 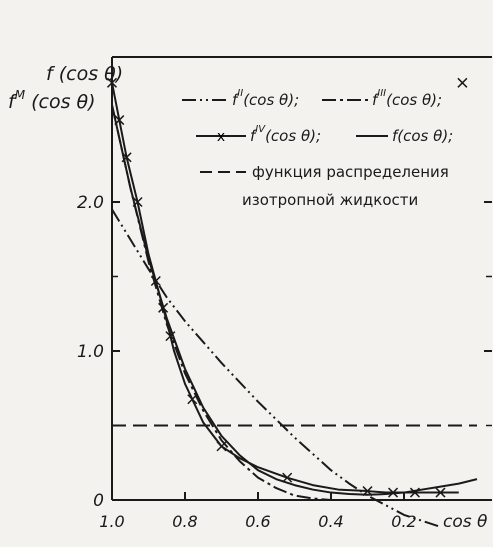 What do you see at coordinates (90, 203) in the screenshot?
I see `y-tick-label-2: 2.0` at bounding box center [90, 203].